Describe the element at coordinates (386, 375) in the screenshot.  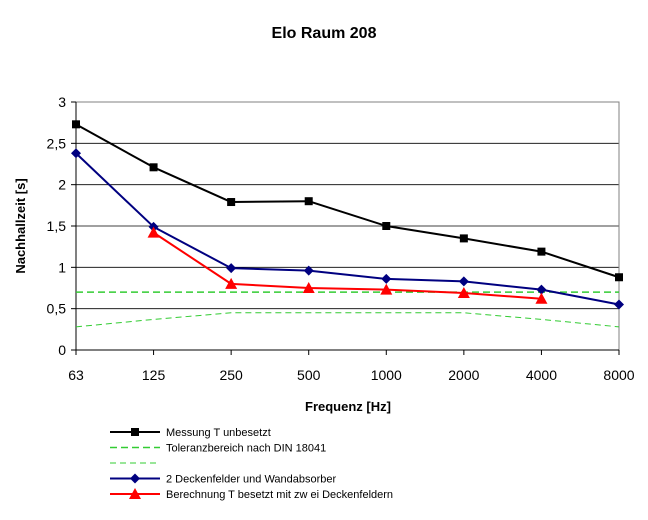
I see `x-tick-label: 1000` at that location.